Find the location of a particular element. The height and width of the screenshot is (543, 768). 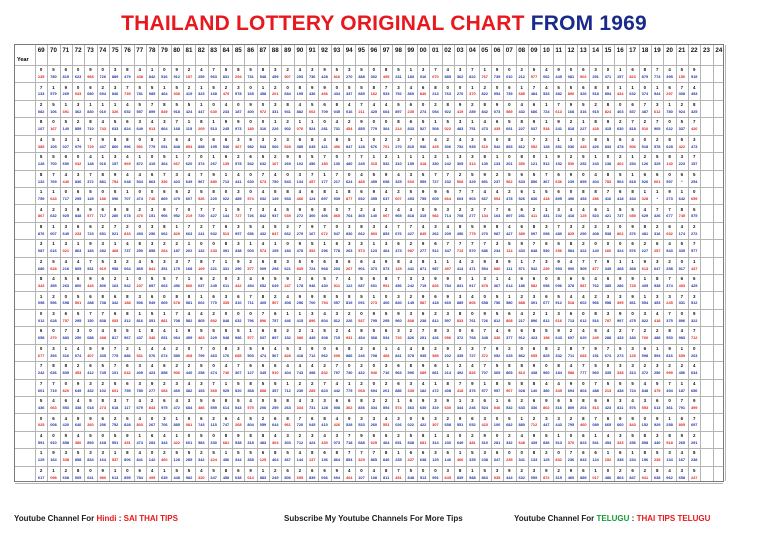

result-number: 187 is located at coordinates (176, 251).